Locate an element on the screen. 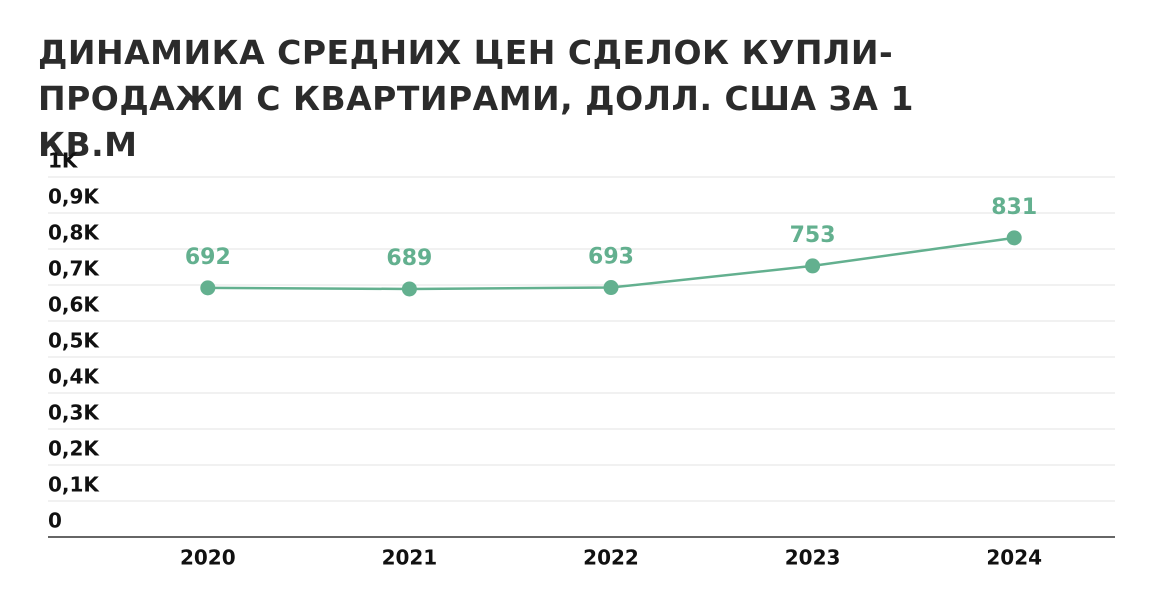 The height and width of the screenshot is (609, 1169). y-tick-label: 0,1K is located at coordinates (74, 485).